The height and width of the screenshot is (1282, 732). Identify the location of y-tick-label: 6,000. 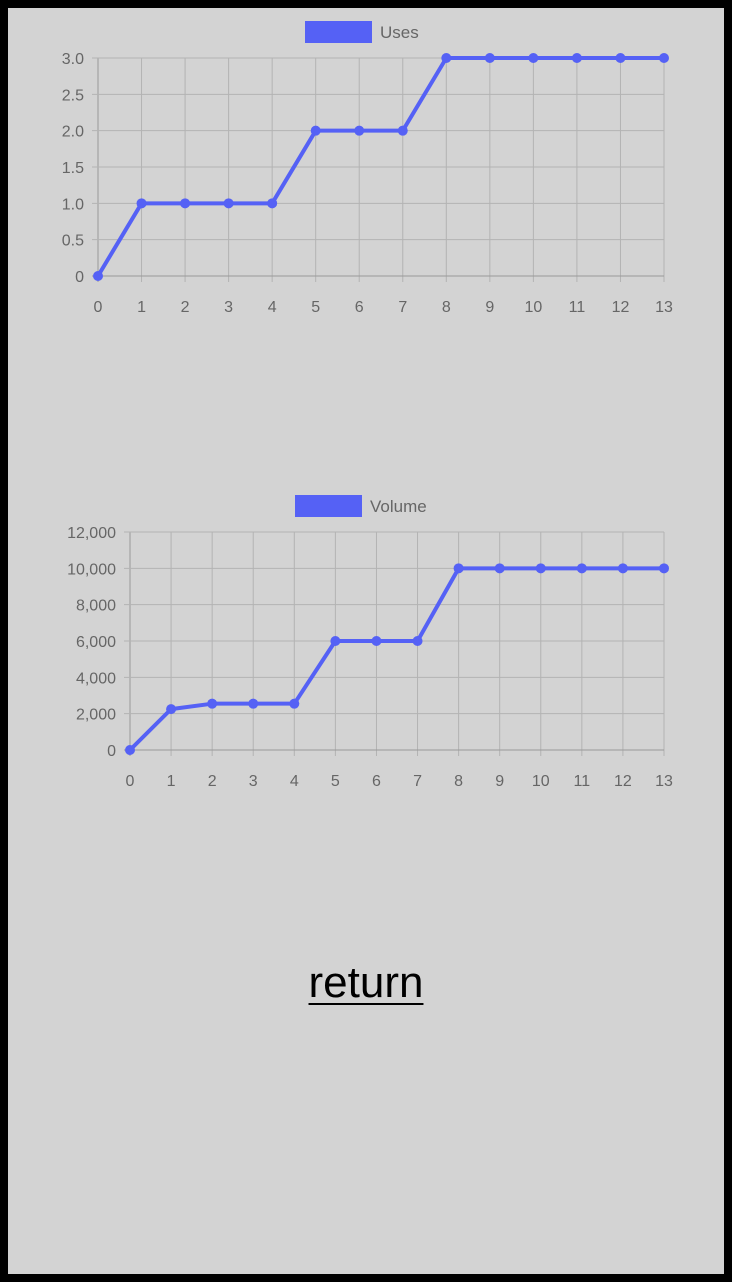
(96, 642).